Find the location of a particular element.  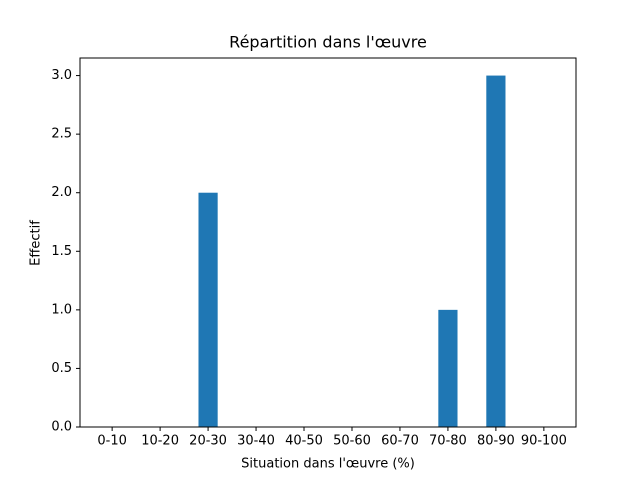

x-tick-label: 70-80 is located at coordinates (448, 441).